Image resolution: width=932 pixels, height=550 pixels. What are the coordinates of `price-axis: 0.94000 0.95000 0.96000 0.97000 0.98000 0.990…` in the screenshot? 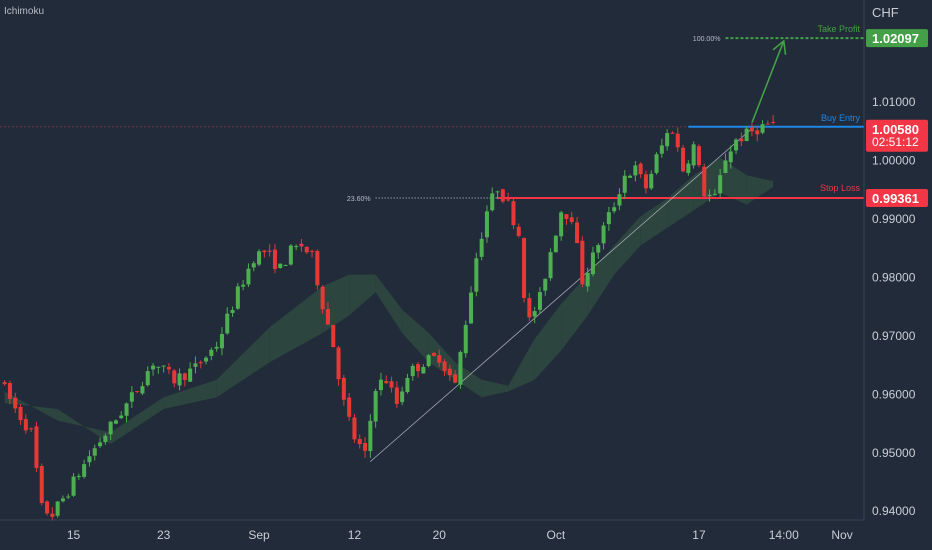 It's located at (897, 273).